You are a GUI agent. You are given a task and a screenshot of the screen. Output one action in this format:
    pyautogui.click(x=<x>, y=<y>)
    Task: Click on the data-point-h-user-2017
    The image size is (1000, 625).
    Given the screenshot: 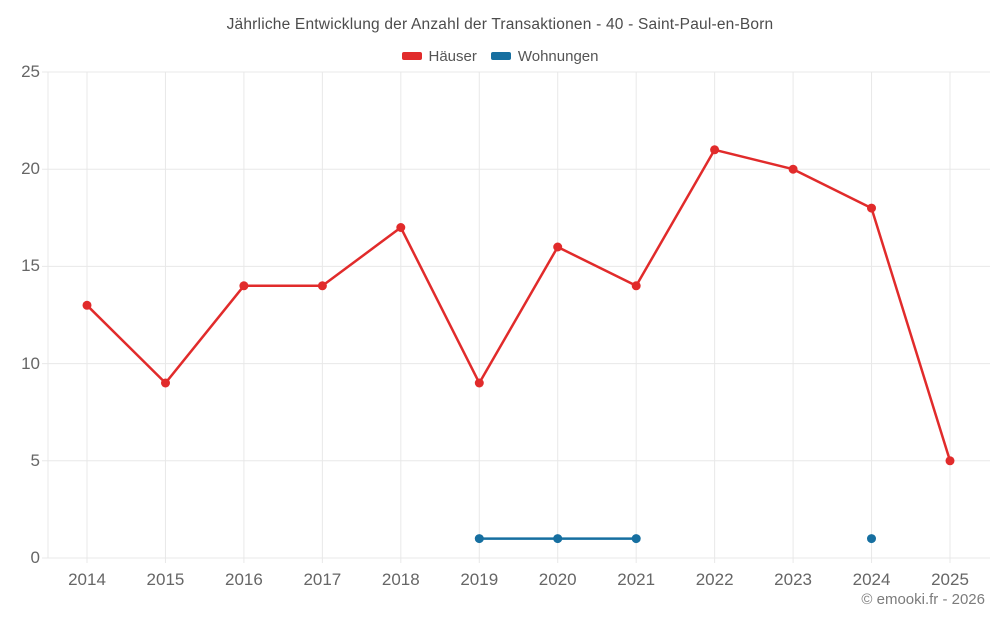 What is the action you would take?
    pyautogui.click(x=322, y=286)
    